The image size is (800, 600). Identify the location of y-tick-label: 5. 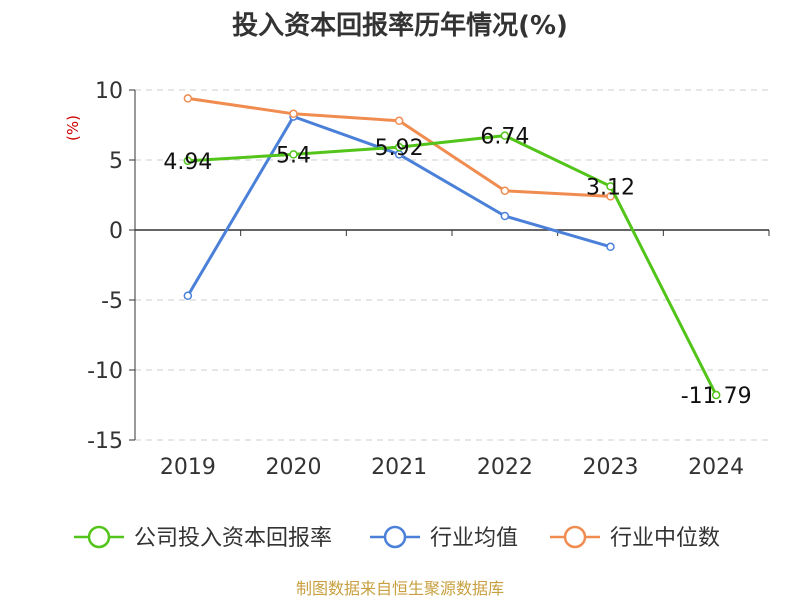
(116, 161).